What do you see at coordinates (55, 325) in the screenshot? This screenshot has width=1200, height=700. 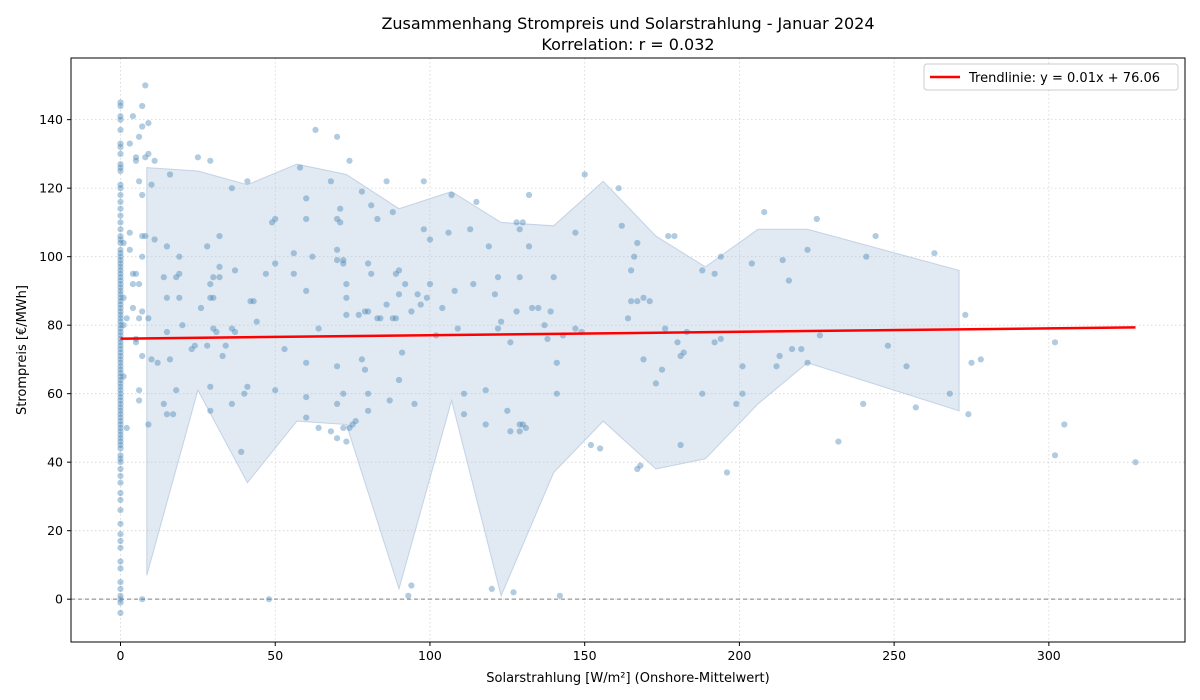 I see `y-tick-label: 80` at bounding box center [55, 325].